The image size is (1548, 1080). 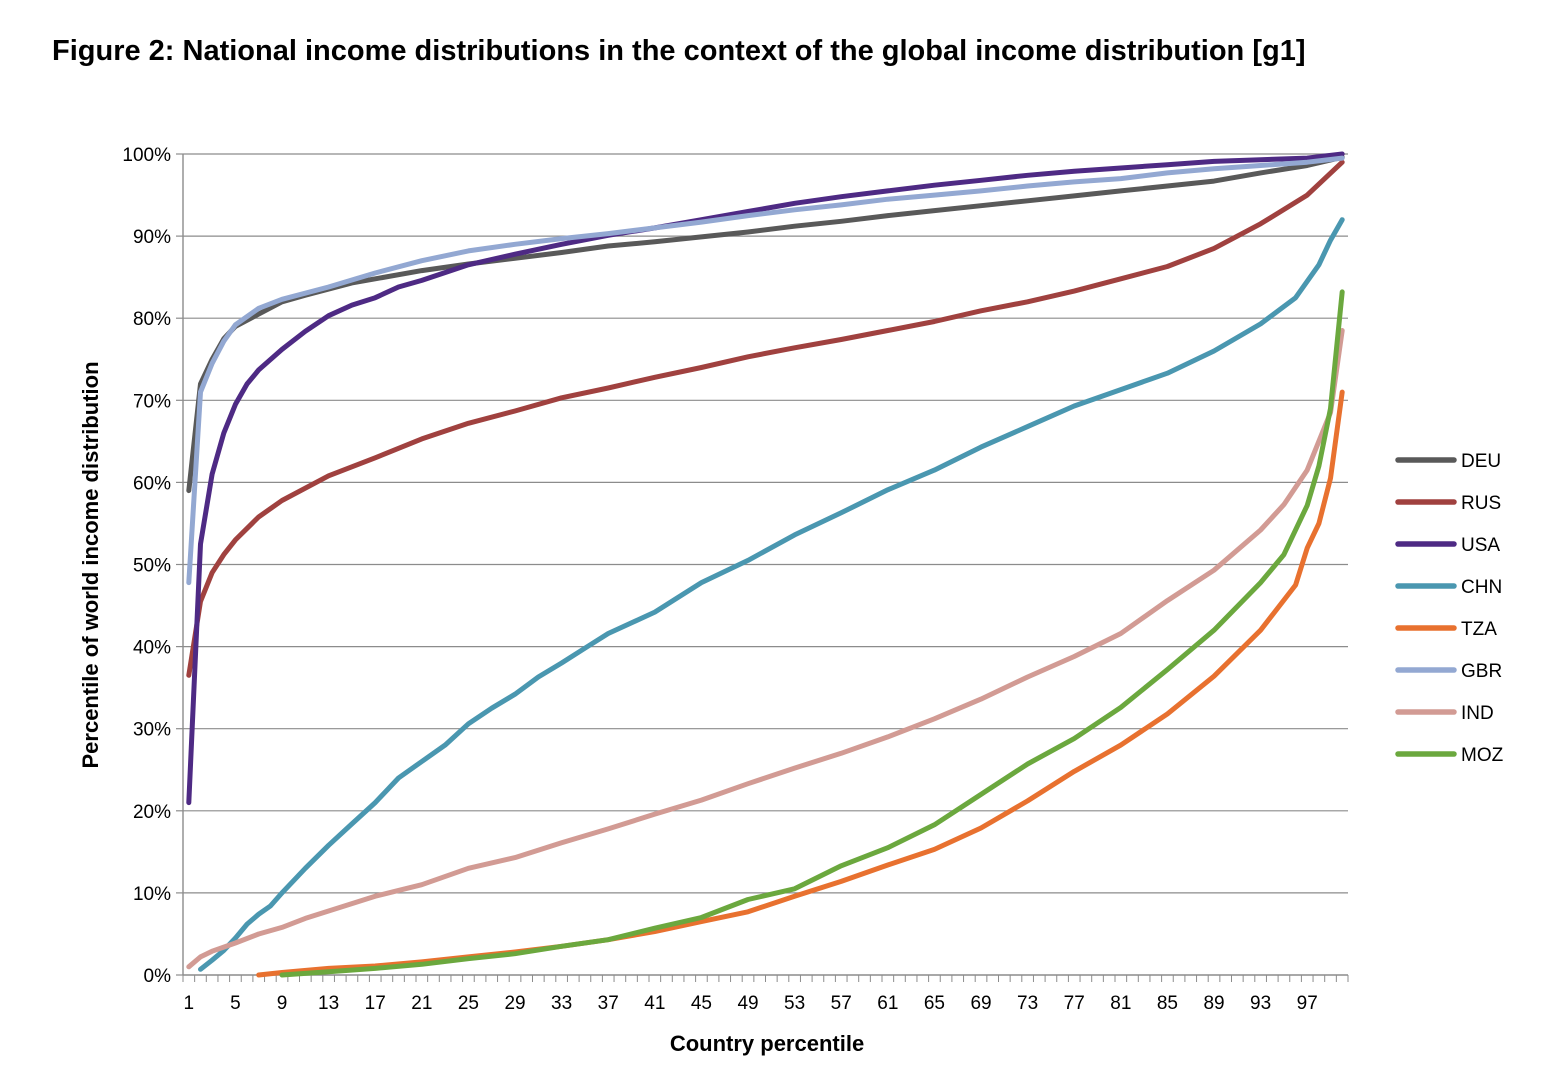 What do you see at coordinates (158, 976) in the screenshot?
I see `y-tick-label: 0%` at bounding box center [158, 976].